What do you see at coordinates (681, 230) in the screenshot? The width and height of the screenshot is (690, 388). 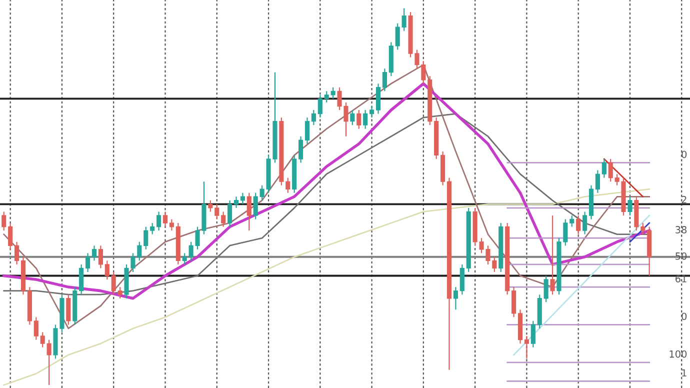 I see `text: 38` at bounding box center [681, 230].